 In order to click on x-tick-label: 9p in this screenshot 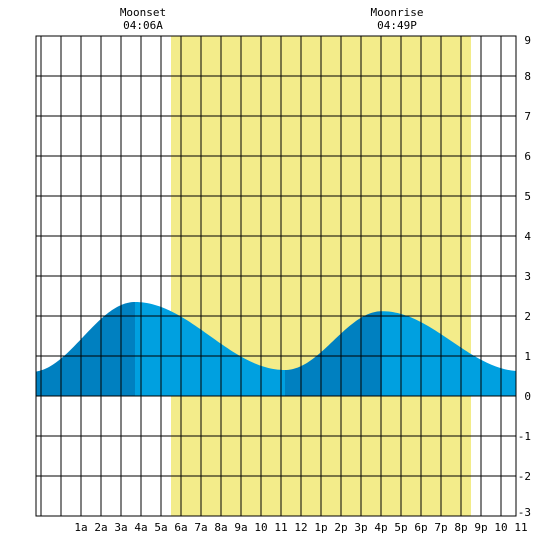, I will do `click(480, 527)`.